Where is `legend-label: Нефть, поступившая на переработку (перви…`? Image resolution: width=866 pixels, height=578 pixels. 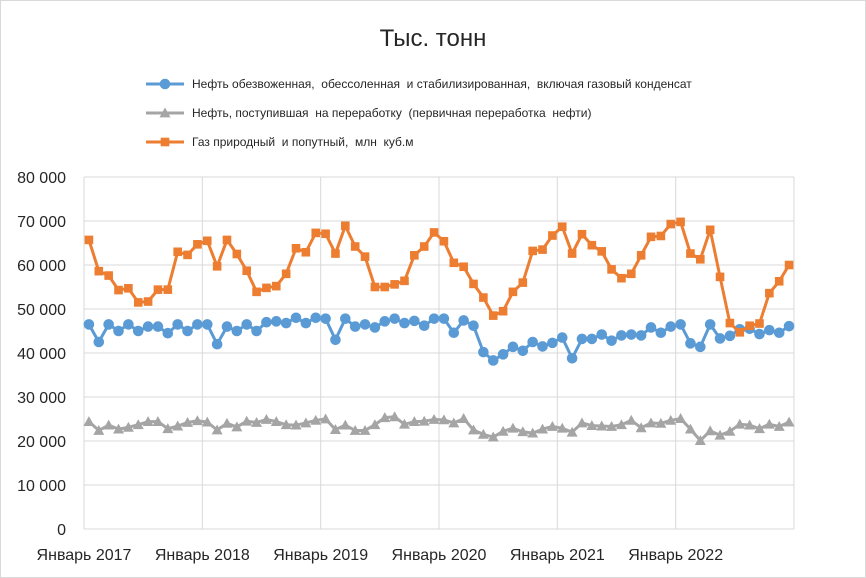
legend-label: Нефть, поступившая на переработку (перви… is located at coordinates (391, 113).